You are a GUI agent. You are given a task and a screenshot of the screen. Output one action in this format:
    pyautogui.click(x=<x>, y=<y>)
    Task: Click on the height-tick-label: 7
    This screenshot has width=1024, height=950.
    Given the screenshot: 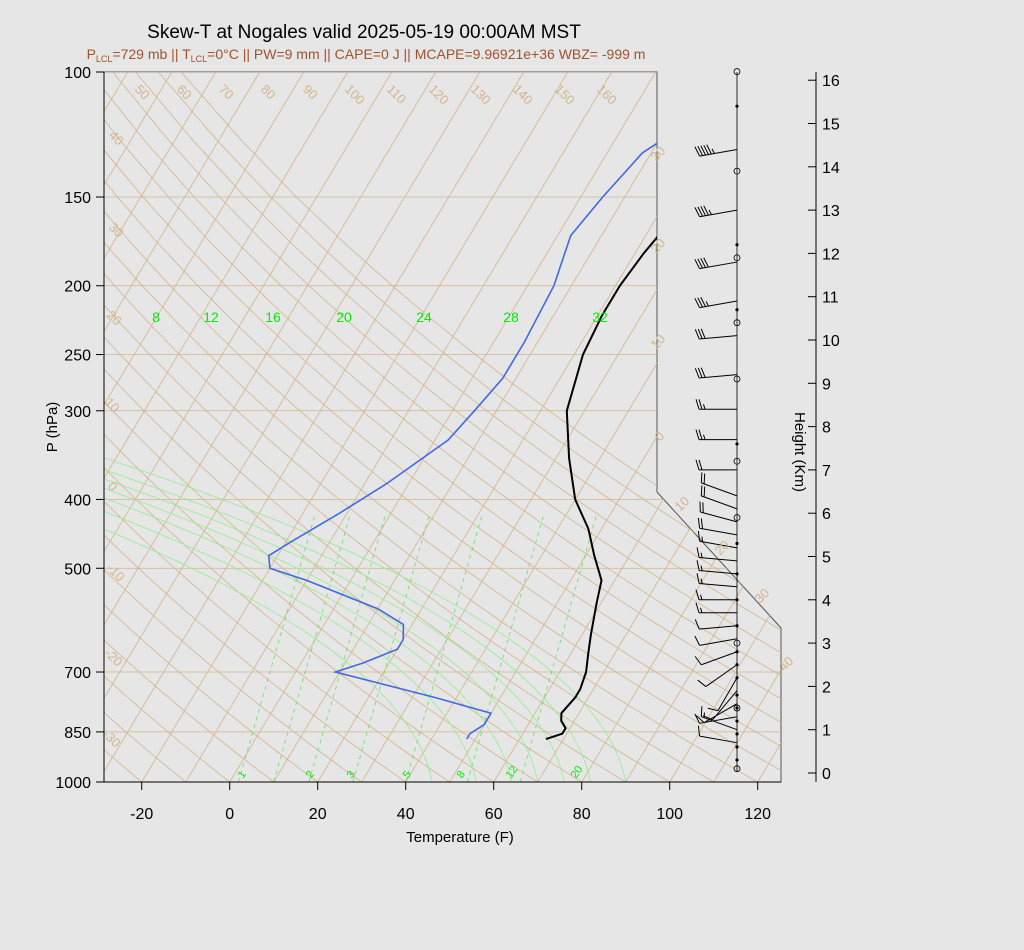 What is the action you would take?
    pyautogui.click(x=826, y=471)
    